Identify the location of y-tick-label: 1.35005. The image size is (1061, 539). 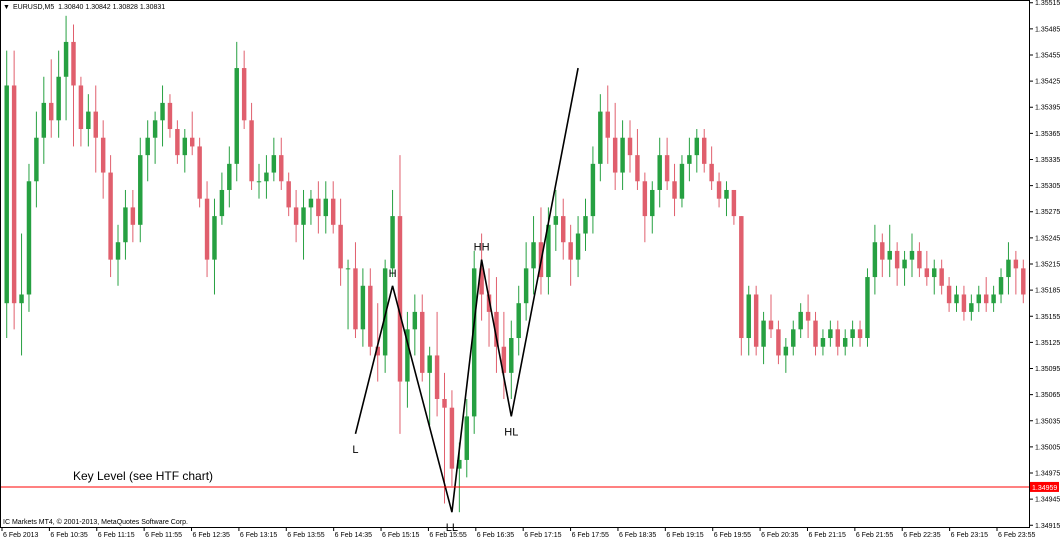
(1047, 447).